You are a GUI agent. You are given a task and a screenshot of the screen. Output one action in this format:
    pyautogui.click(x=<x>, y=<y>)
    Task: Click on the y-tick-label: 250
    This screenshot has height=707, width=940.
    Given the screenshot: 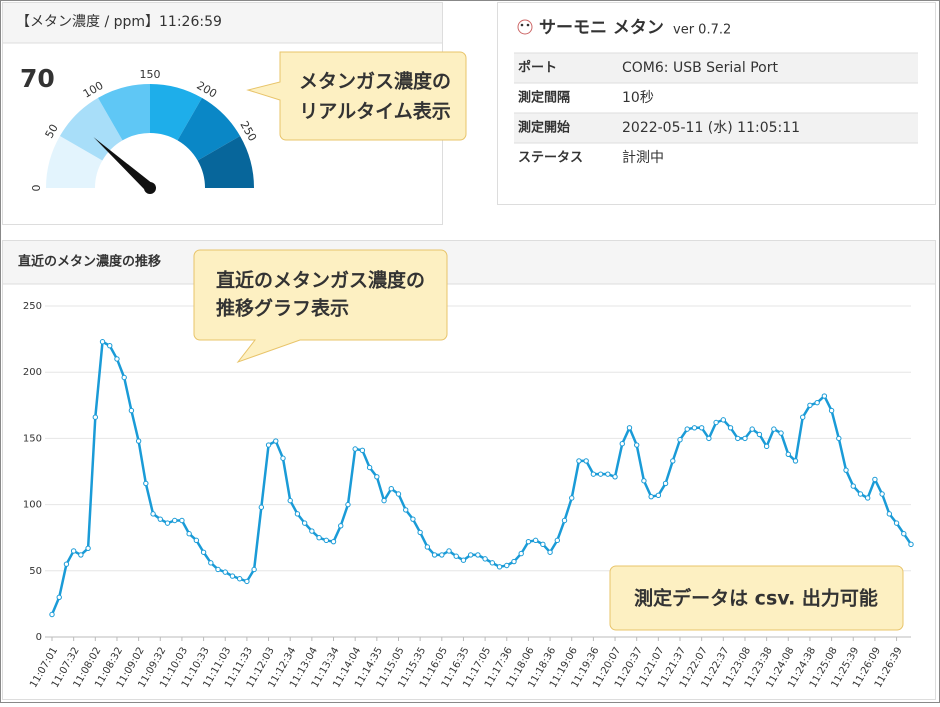 What is the action you would take?
    pyautogui.click(x=32, y=306)
    